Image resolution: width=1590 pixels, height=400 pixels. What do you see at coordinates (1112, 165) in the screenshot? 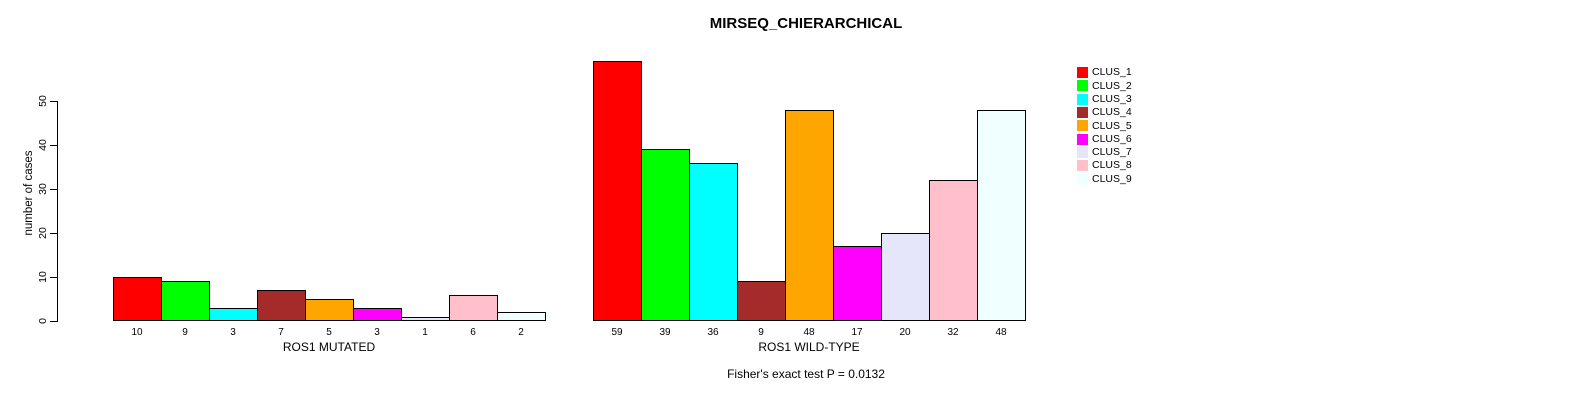
I see `legend-item-label: CLUS_8` at bounding box center [1112, 165].